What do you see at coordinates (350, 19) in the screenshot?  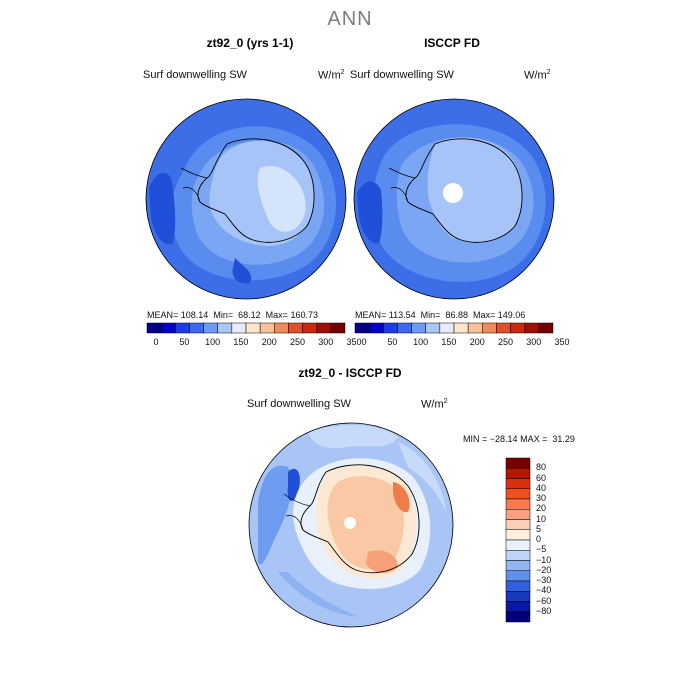 I see `season-title: ANN` at bounding box center [350, 19].